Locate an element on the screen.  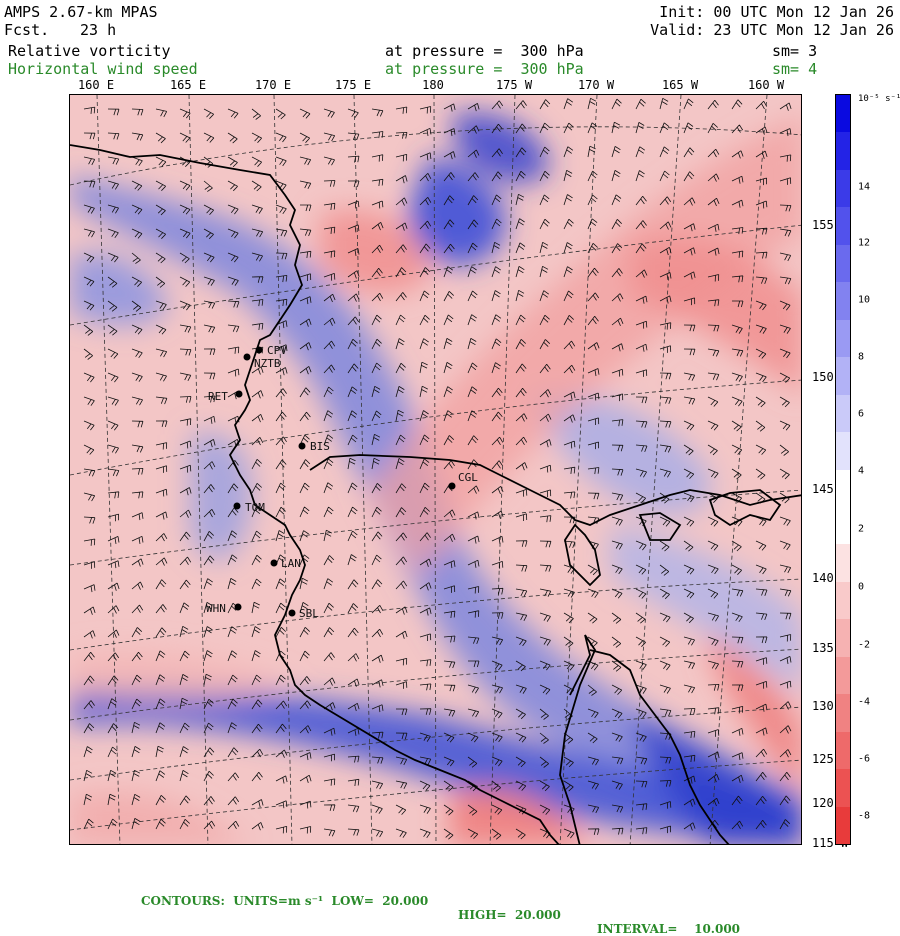
stations: CPV NZTB RET BIS CGL TOM is located at coordinates (342, 482).